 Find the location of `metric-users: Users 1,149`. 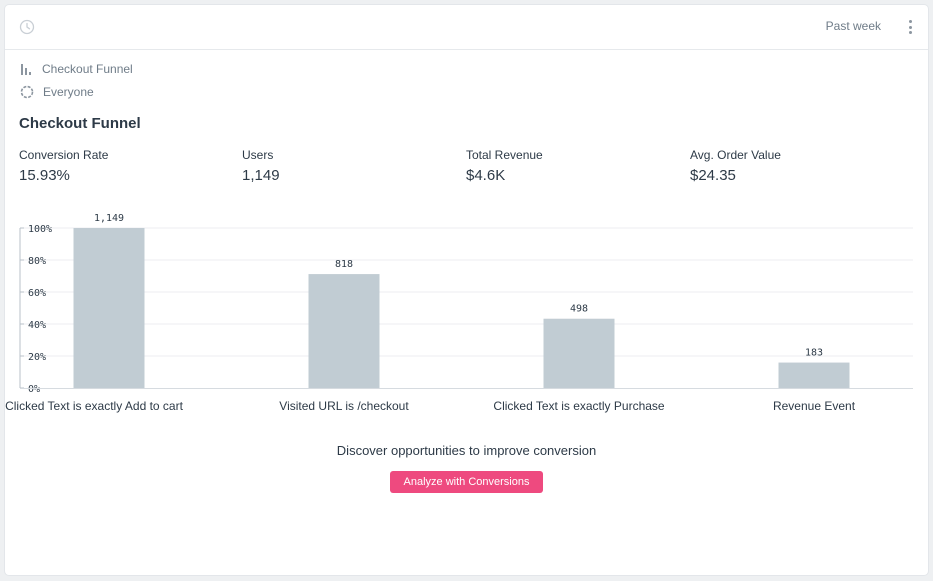

metric-users: Users 1,149 is located at coordinates (261, 166).